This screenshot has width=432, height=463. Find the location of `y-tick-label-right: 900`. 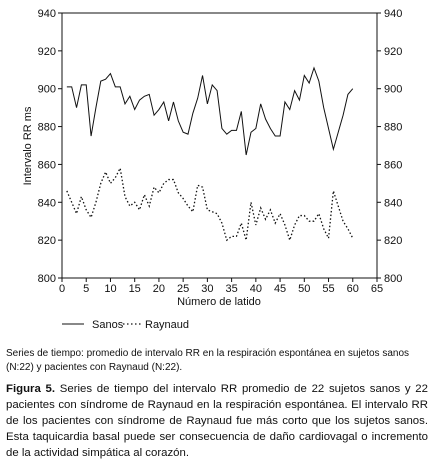

y-tick-label-right: 900 is located at coordinates (393, 90).